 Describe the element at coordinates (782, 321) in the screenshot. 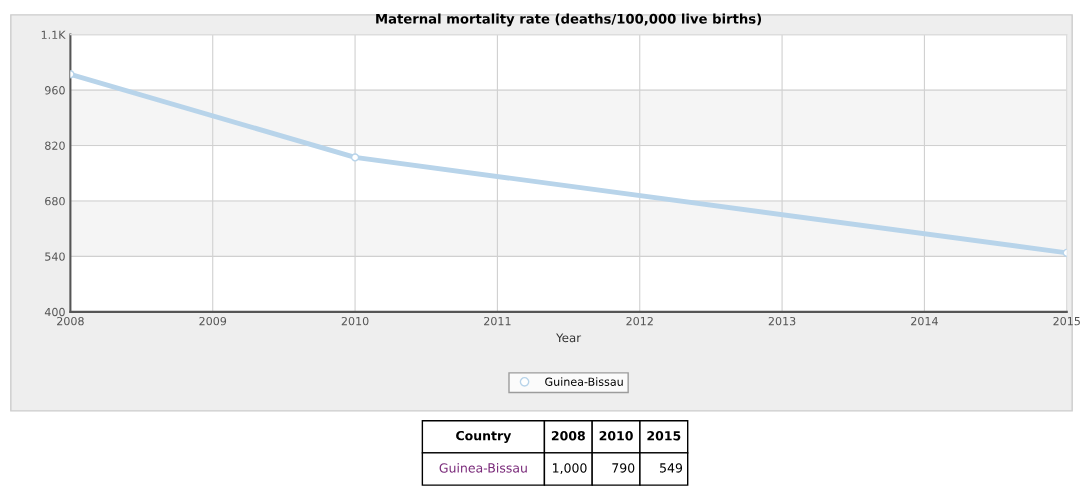

I see `x-tick-label: 2013` at that location.